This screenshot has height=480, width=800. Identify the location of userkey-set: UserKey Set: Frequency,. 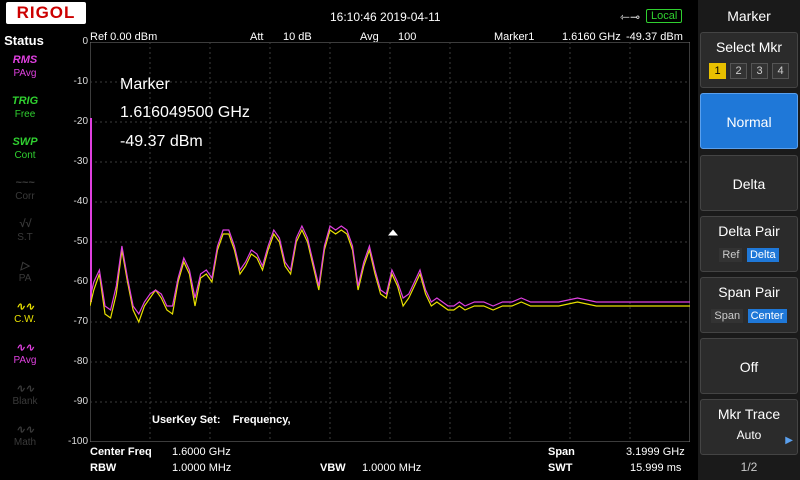
(221, 420).